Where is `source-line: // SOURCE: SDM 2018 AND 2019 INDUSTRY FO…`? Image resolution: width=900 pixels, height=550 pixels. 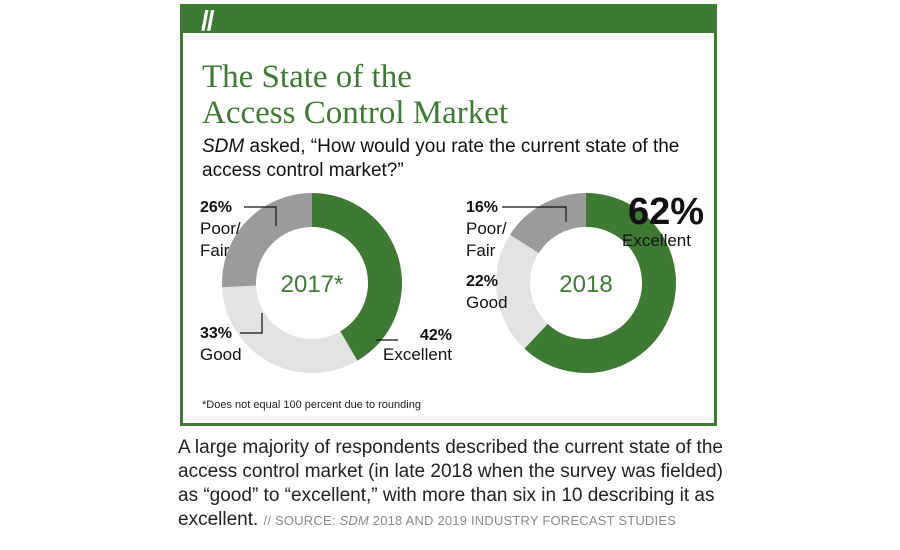
source-line: // SOURCE: SDM 2018 AND 2019 INDUSTRY FO… is located at coordinates (470, 520).